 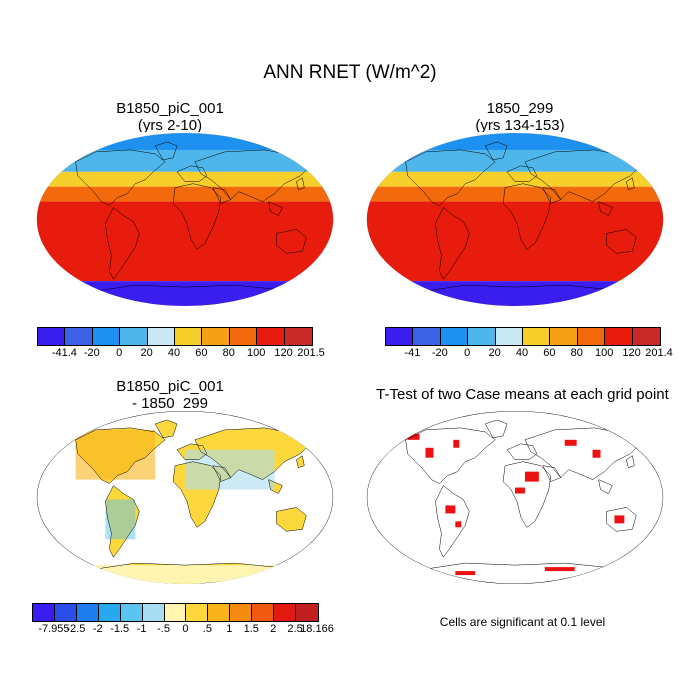 What do you see at coordinates (515, 219) in the screenshot?
I see `map-top-right` at bounding box center [515, 219].